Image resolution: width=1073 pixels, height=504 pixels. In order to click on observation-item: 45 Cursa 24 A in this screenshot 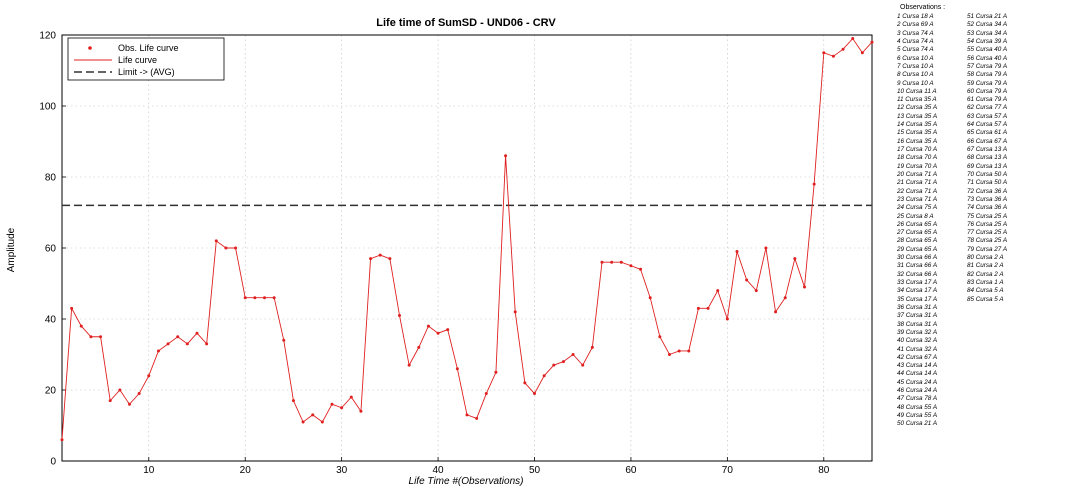, I will do `click(917, 382)`.